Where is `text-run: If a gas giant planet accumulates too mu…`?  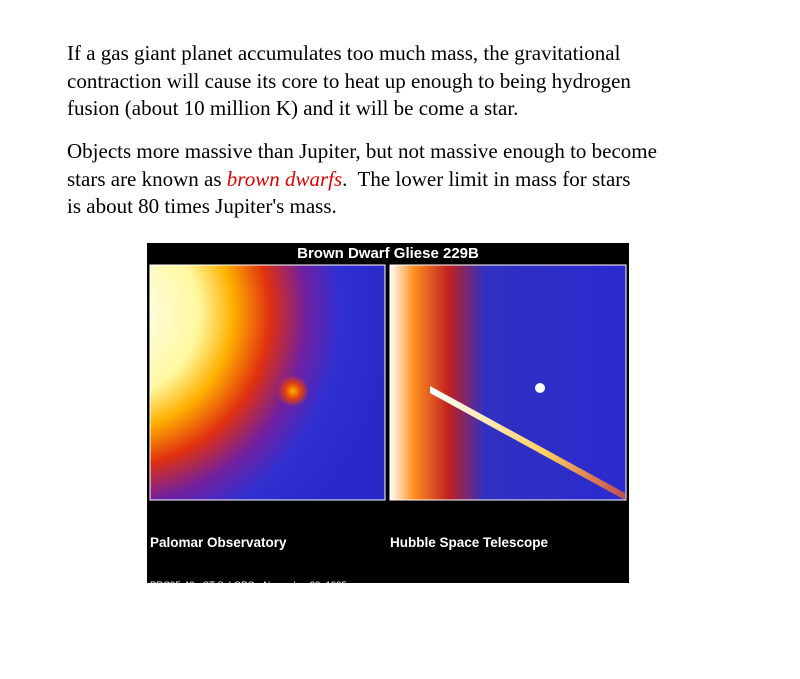 text-run: If a gas giant planet accumulates too mu… is located at coordinates (344, 53).